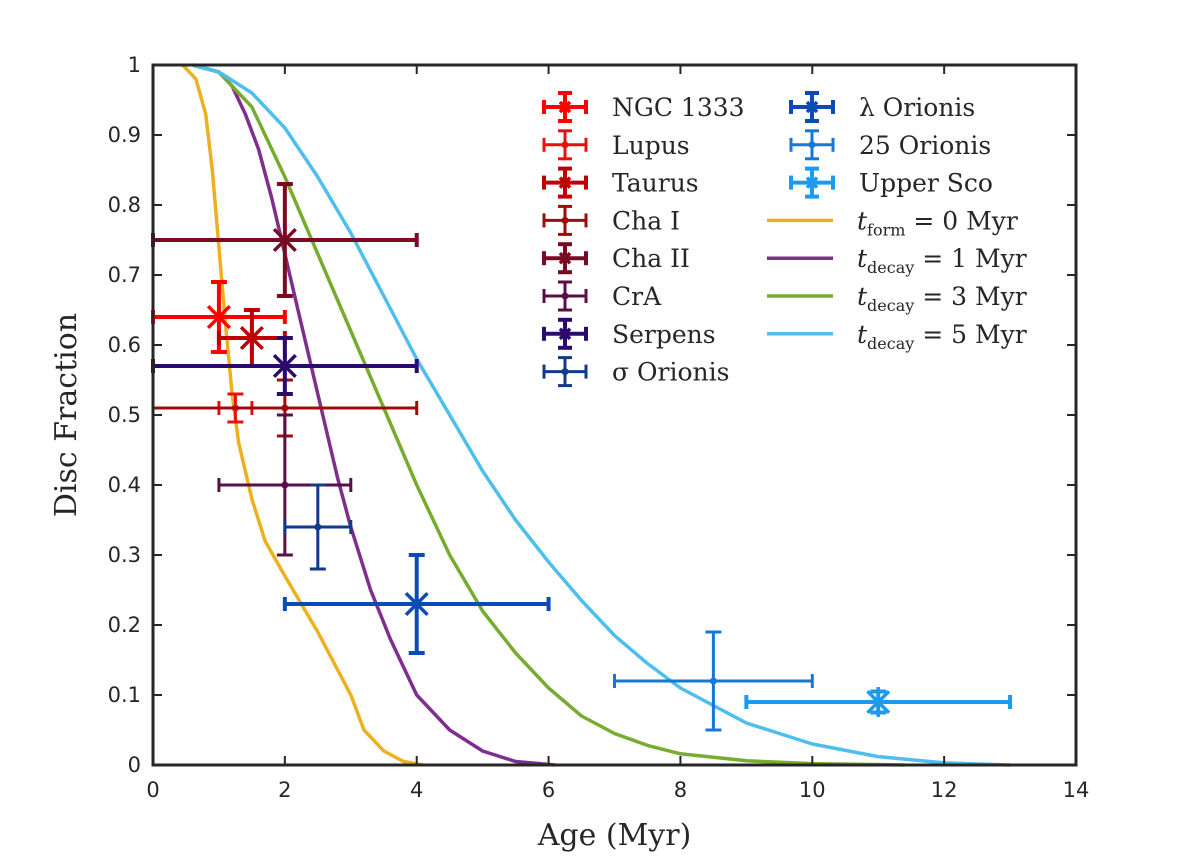  I want to click on legend-entry: Cha II, so click(616, 258).